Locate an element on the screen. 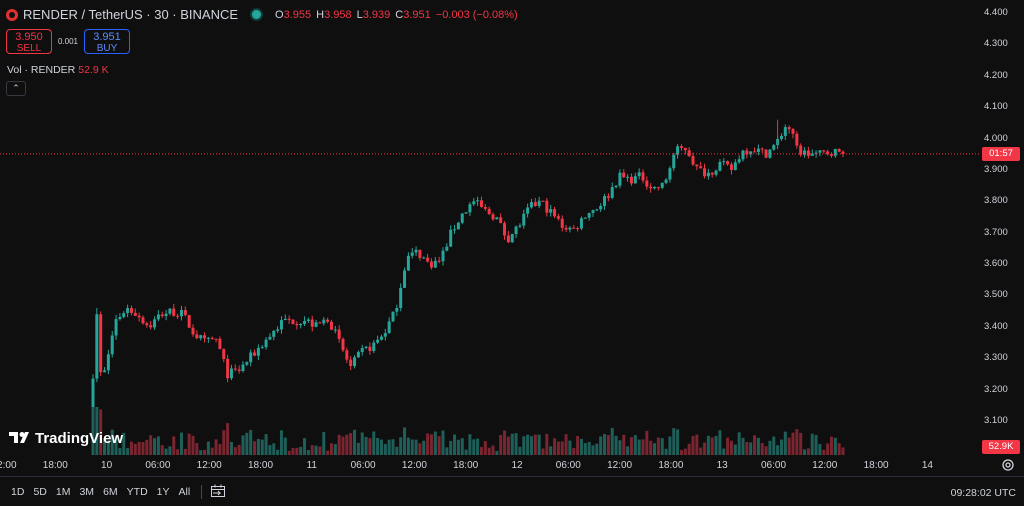 The width and height of the screenshot is (1024, 506). date-range-icon is located at coordinates (218, 491).